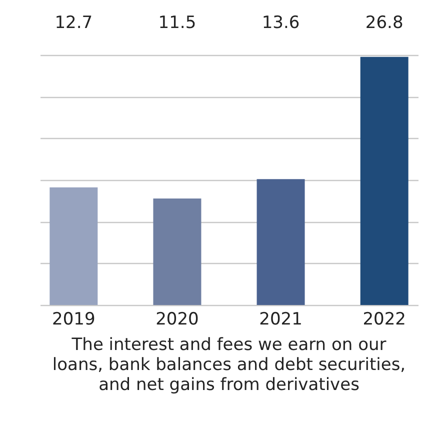 Image resolution: width=431 pixels, height=426 pixels. I want to click on x-tick-label: 2020, so click(177, 320).